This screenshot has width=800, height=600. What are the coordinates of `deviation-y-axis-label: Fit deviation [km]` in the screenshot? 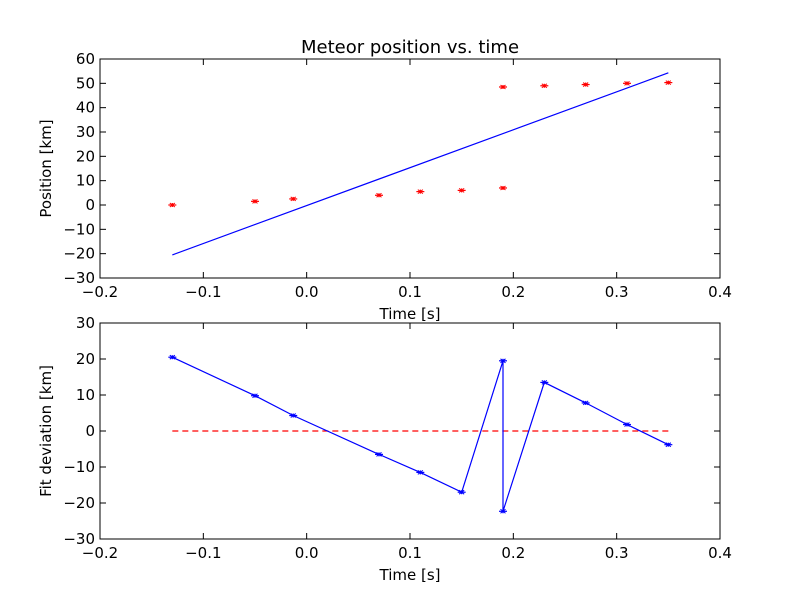 It's located at (46, 431).